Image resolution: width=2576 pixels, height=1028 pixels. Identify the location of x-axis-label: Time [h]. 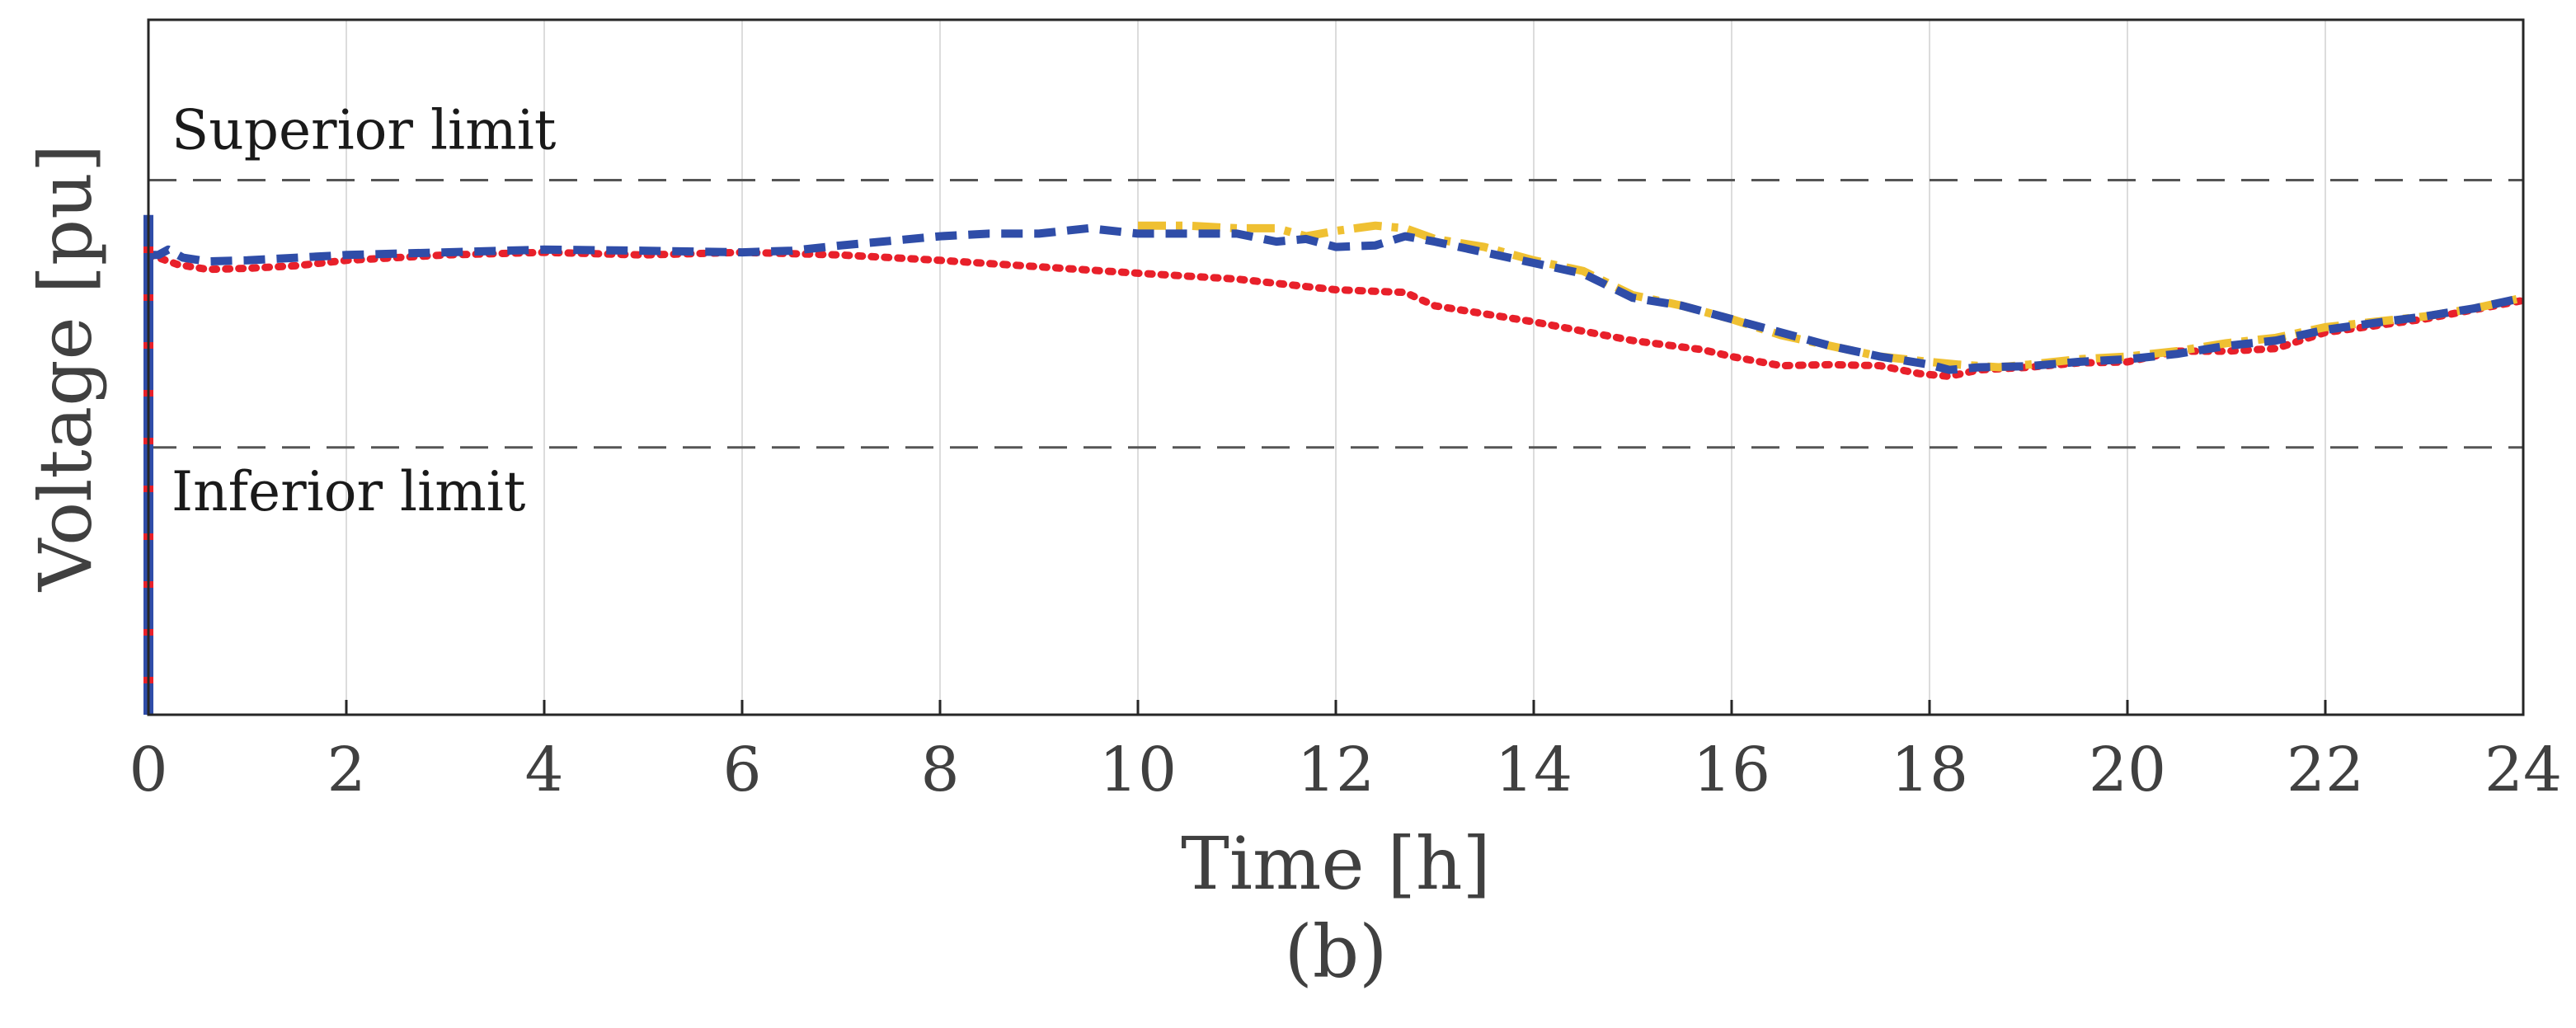
(1336, 863).